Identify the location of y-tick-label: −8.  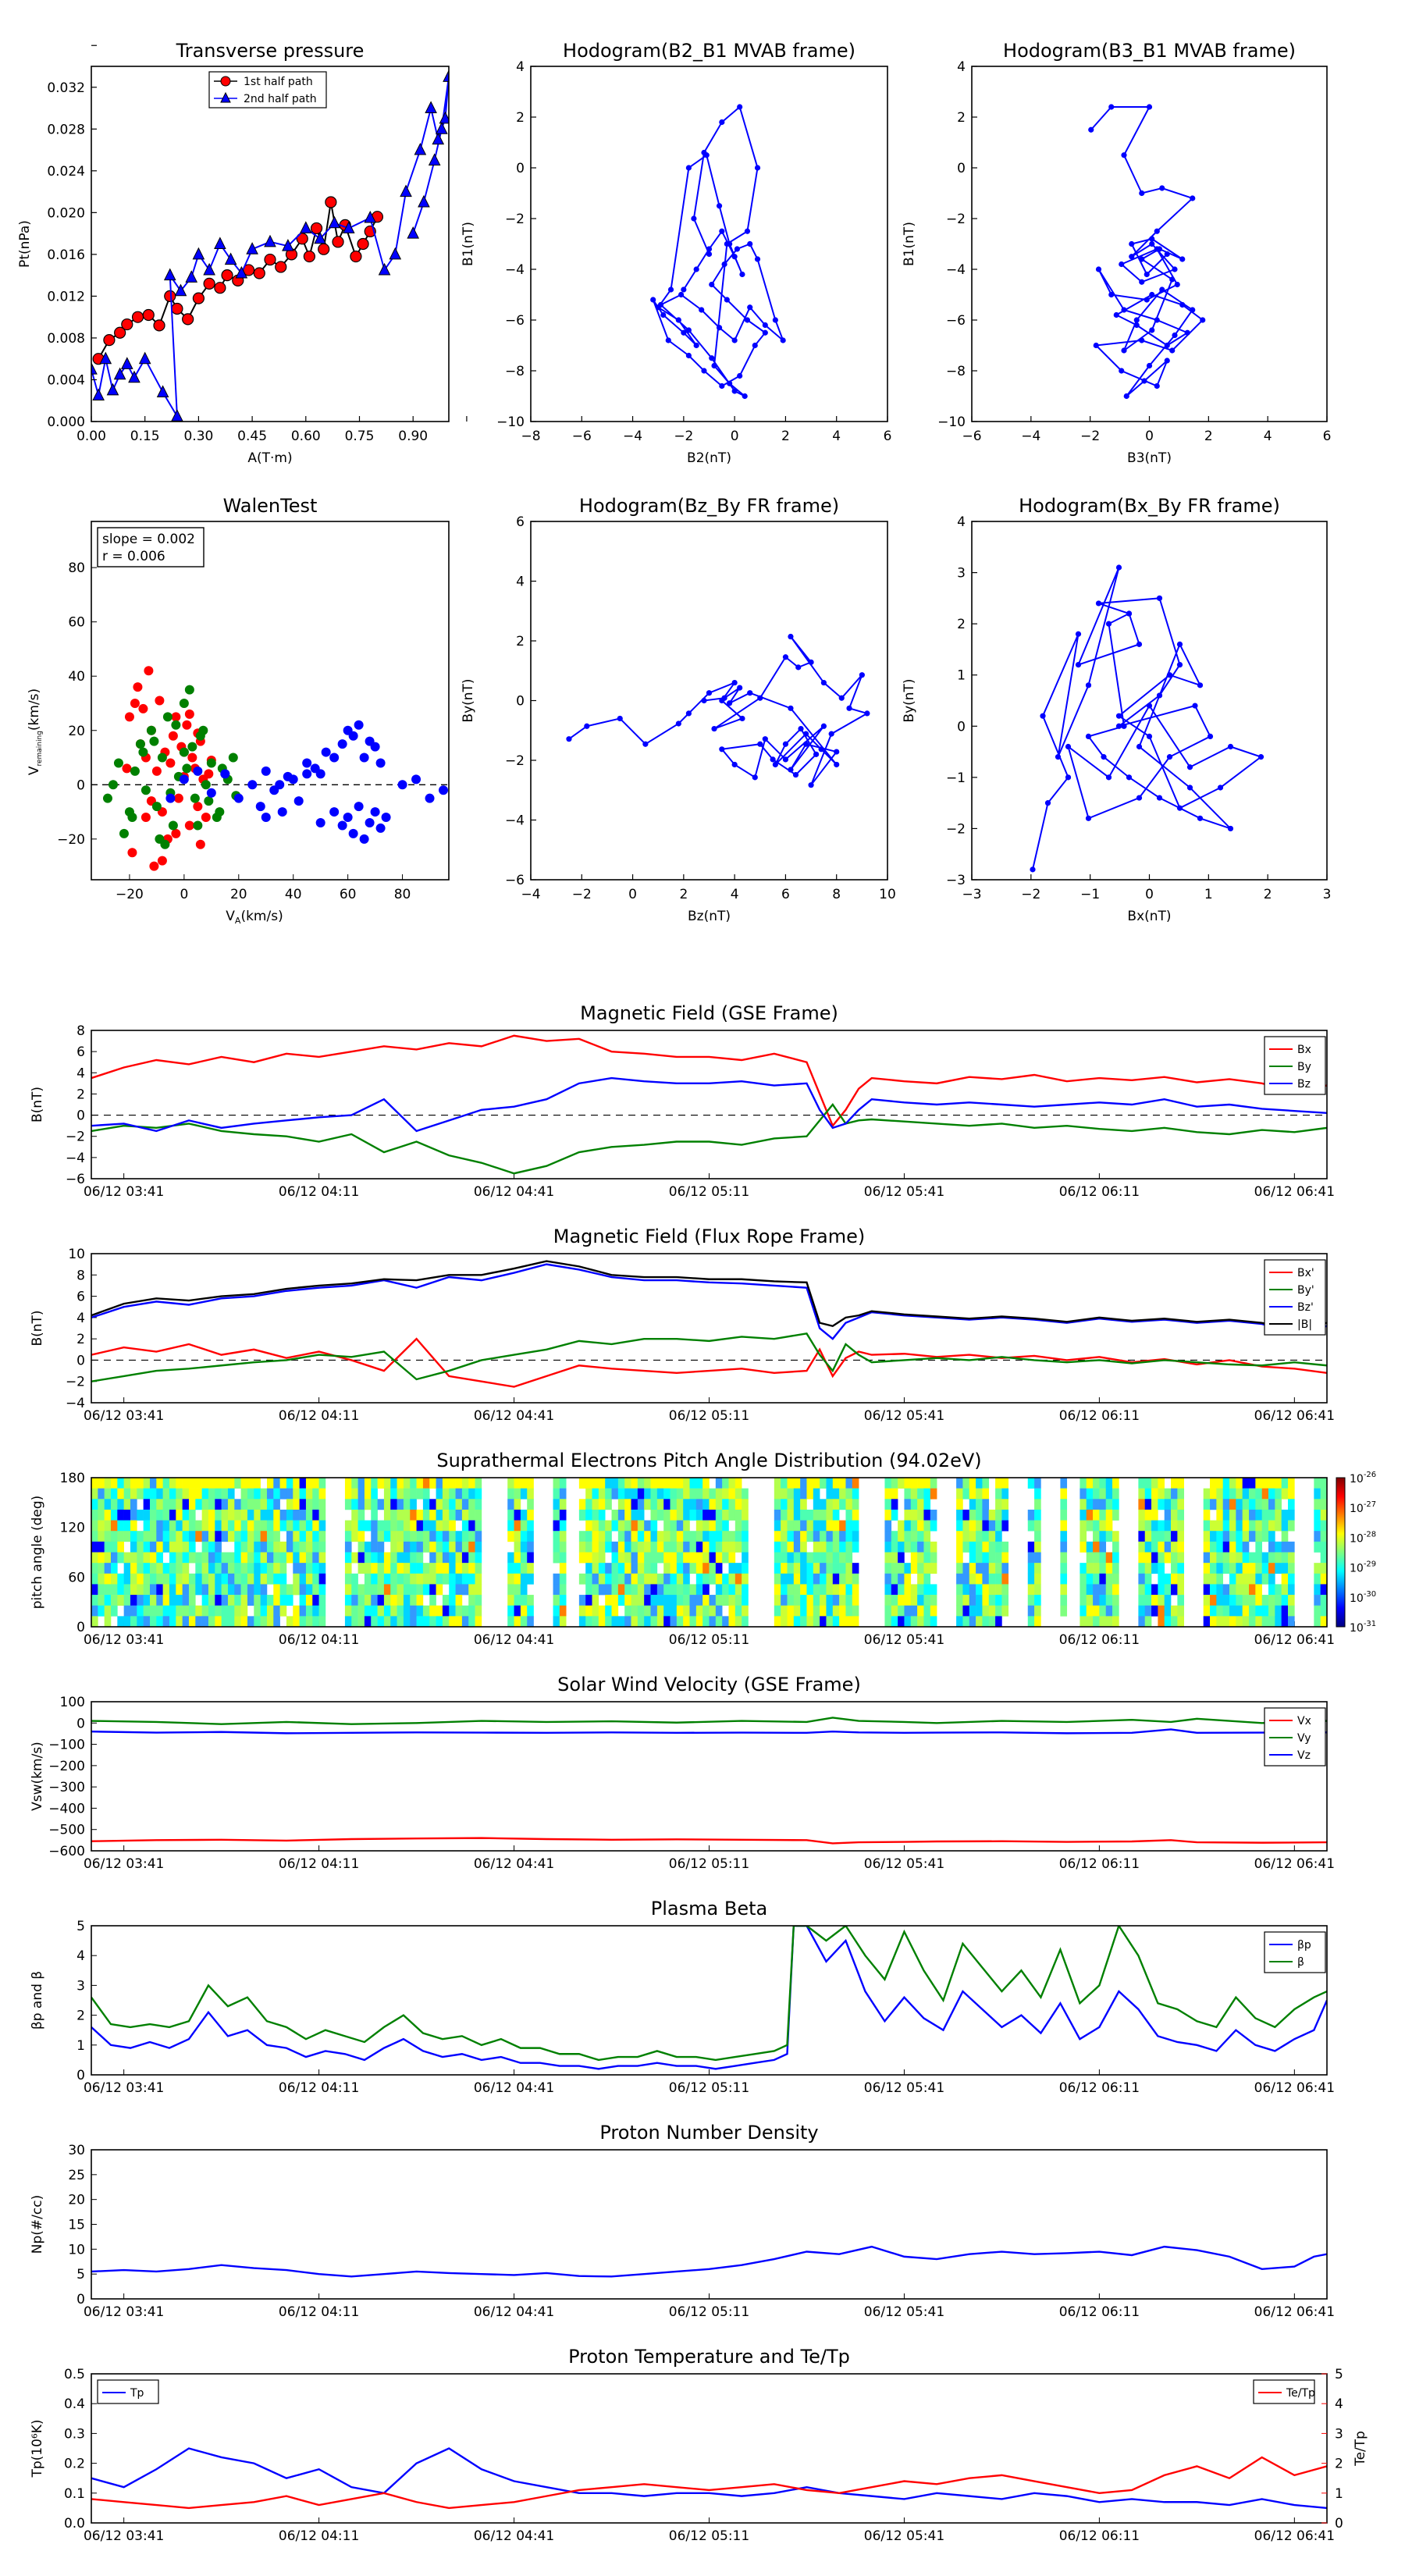
(515, 371).